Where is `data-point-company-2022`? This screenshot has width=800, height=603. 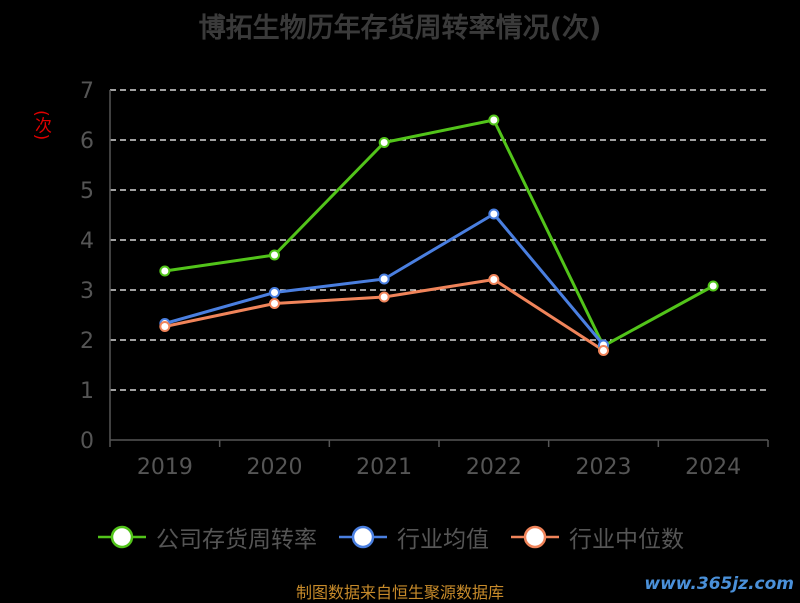 data-point-company-2022 is located at coordinates (494, 120).